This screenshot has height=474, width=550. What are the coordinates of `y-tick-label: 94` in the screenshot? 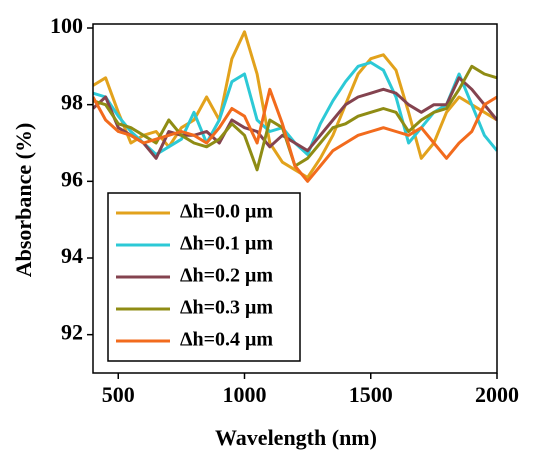 It's located at (72, 255).